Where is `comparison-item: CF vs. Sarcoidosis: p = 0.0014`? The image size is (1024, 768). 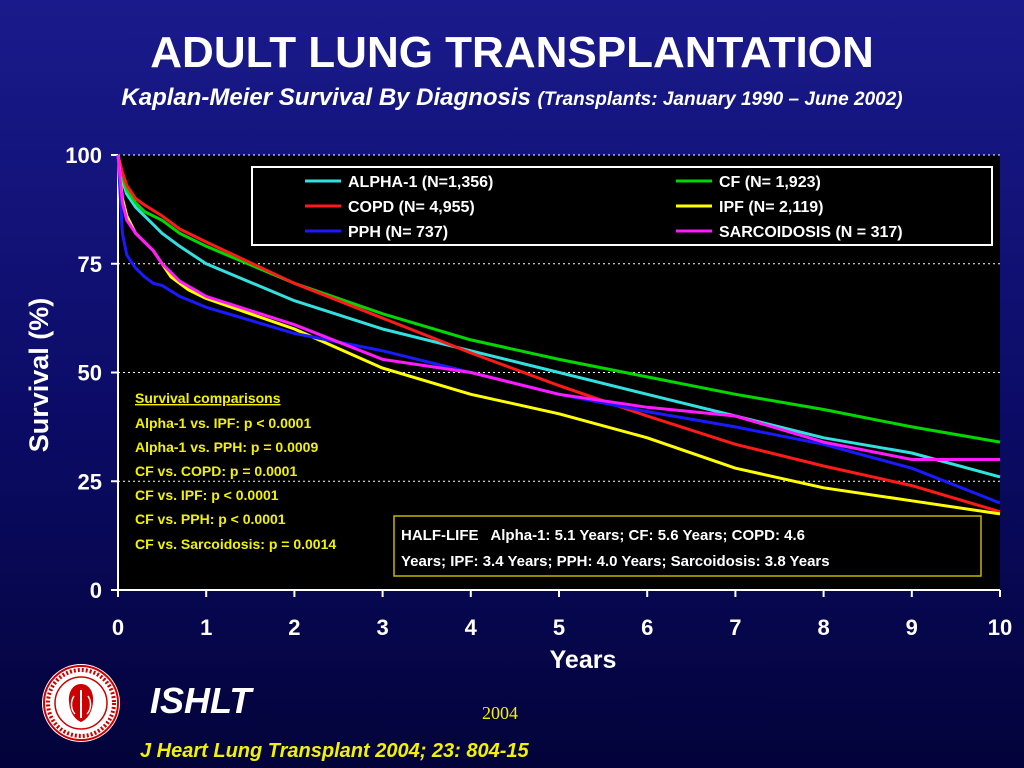
comparison-item: CF vs. Sarcoidosis: p = 0.0014 is located at coordinates (235, 544).